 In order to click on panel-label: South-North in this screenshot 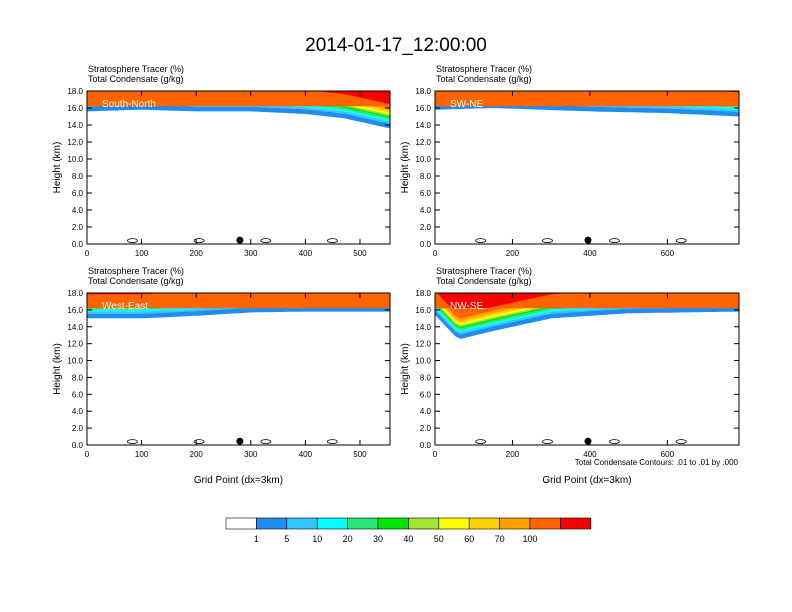, I will do `click(129, 104)`.